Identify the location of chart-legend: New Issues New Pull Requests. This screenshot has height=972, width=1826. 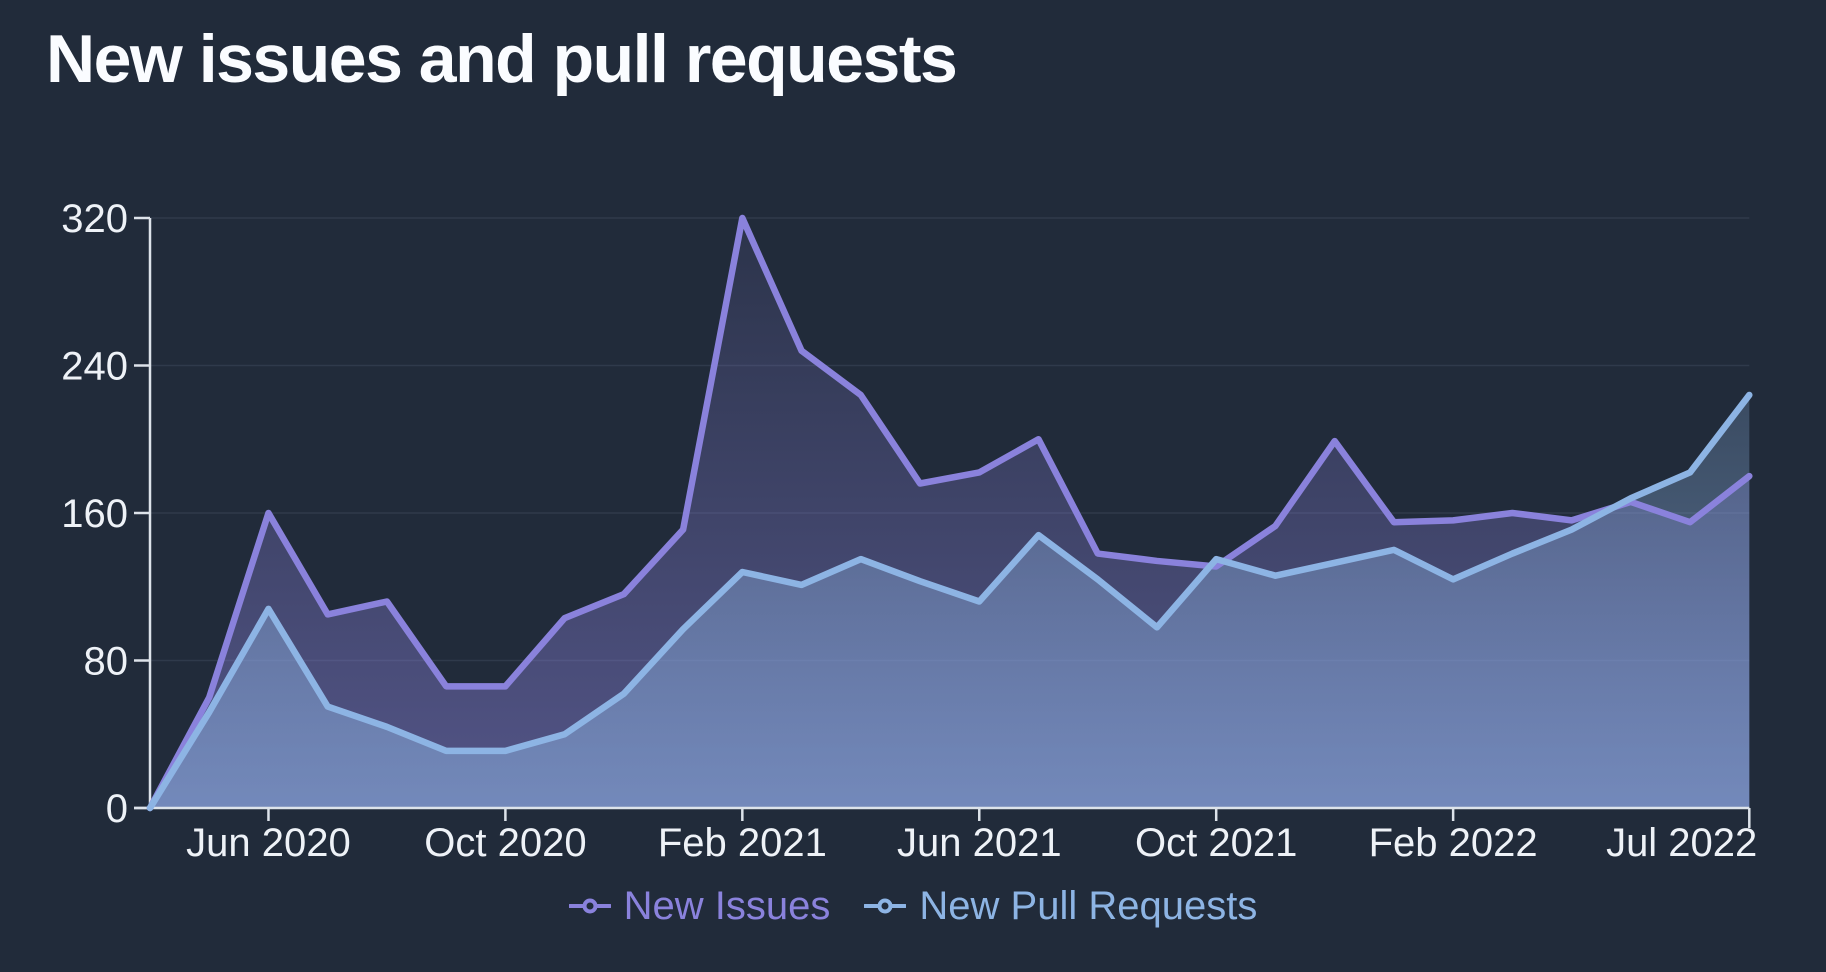
(913, 906).